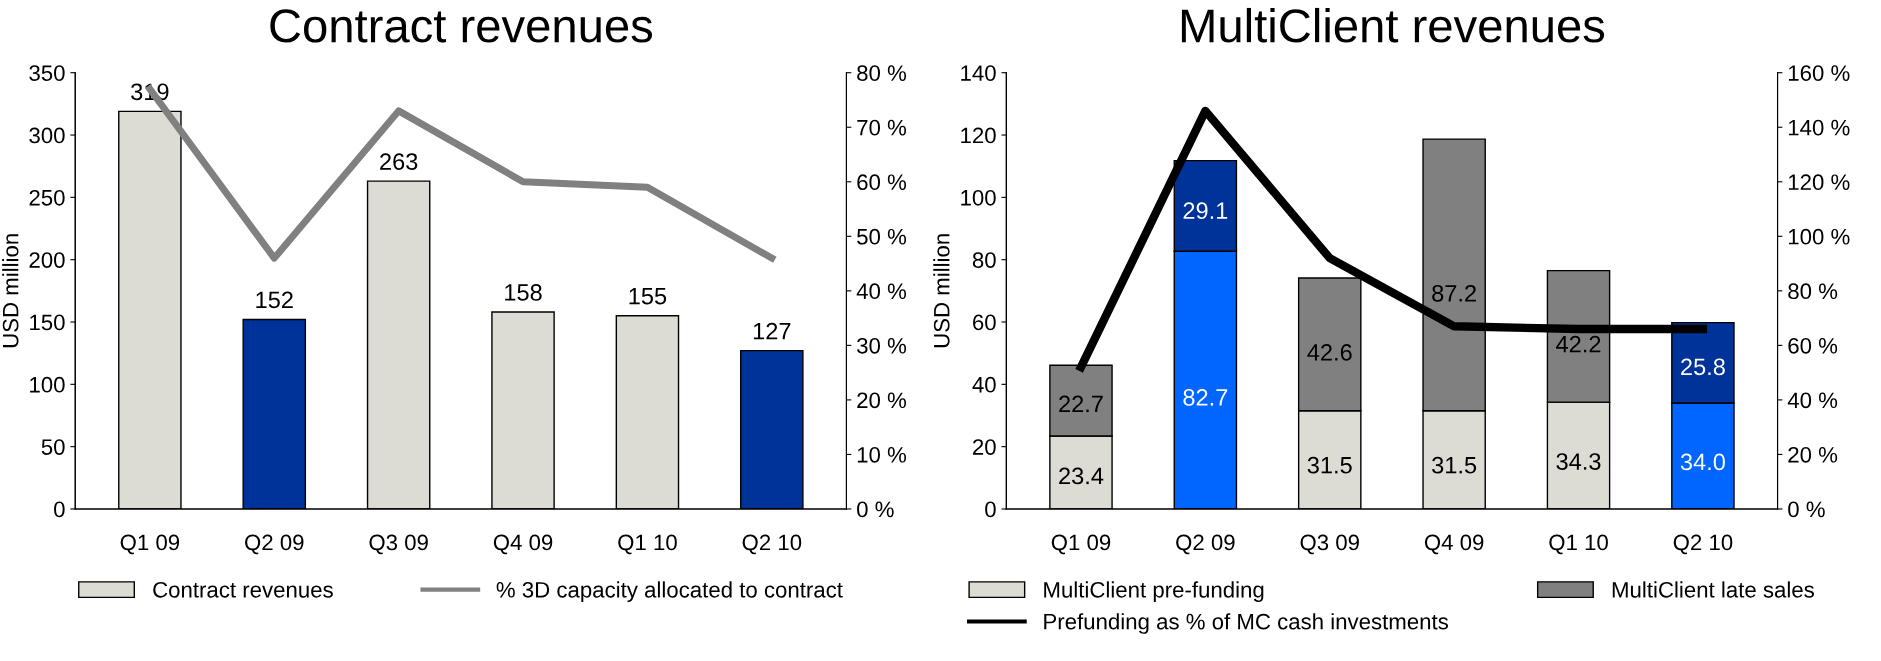  Describe the element at coordinates (1578, 461) in the screenshot. I see `data-label: 34.3` at that location.